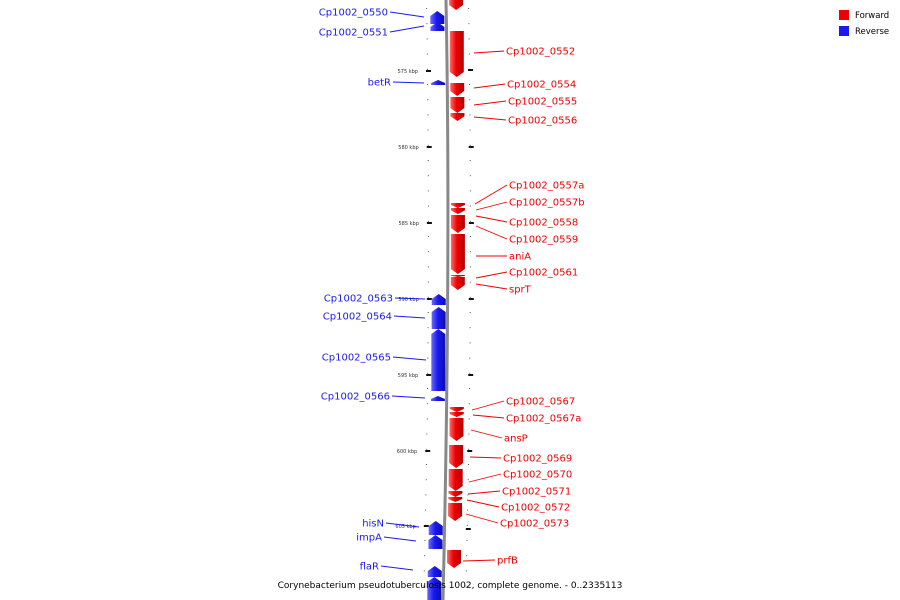 The height and width of the screenshot is (600, 900). I want to click on forward-gene-label: Cp1002_0570, so click(537, 475).